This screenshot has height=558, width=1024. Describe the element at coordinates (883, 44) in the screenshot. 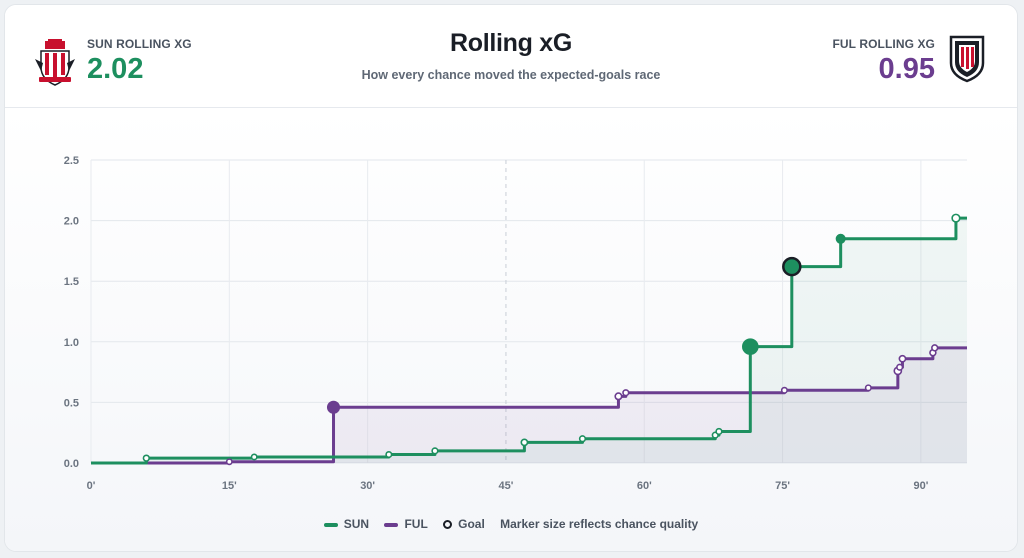

I see `away-xg-label: FUL ROLLING XG` at that location.